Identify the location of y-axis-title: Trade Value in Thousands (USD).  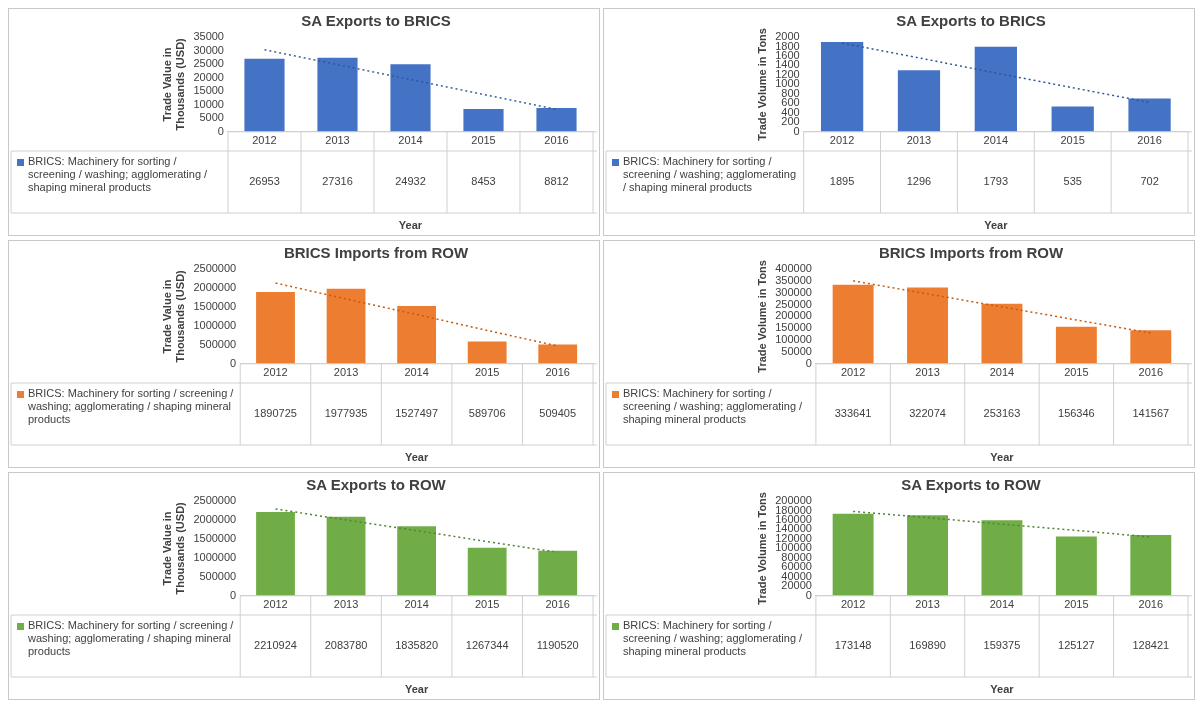
(173, 316).